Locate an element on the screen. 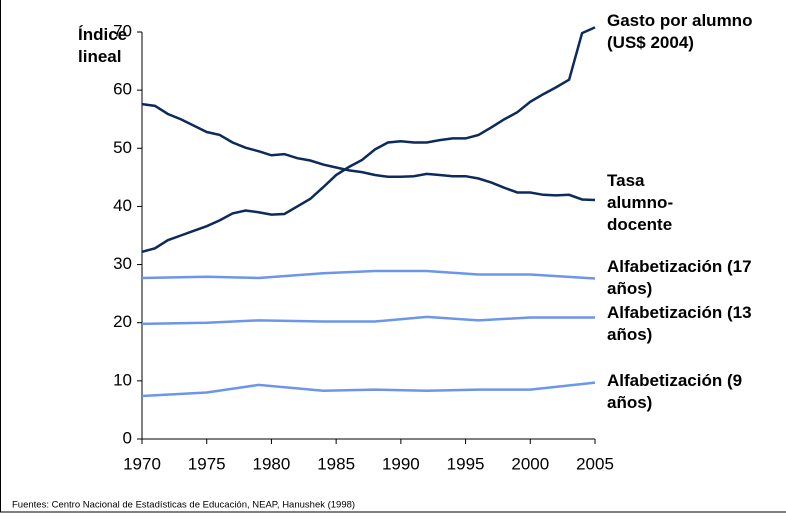  y-tick-label: 40 is located at coordinates (122, 205).